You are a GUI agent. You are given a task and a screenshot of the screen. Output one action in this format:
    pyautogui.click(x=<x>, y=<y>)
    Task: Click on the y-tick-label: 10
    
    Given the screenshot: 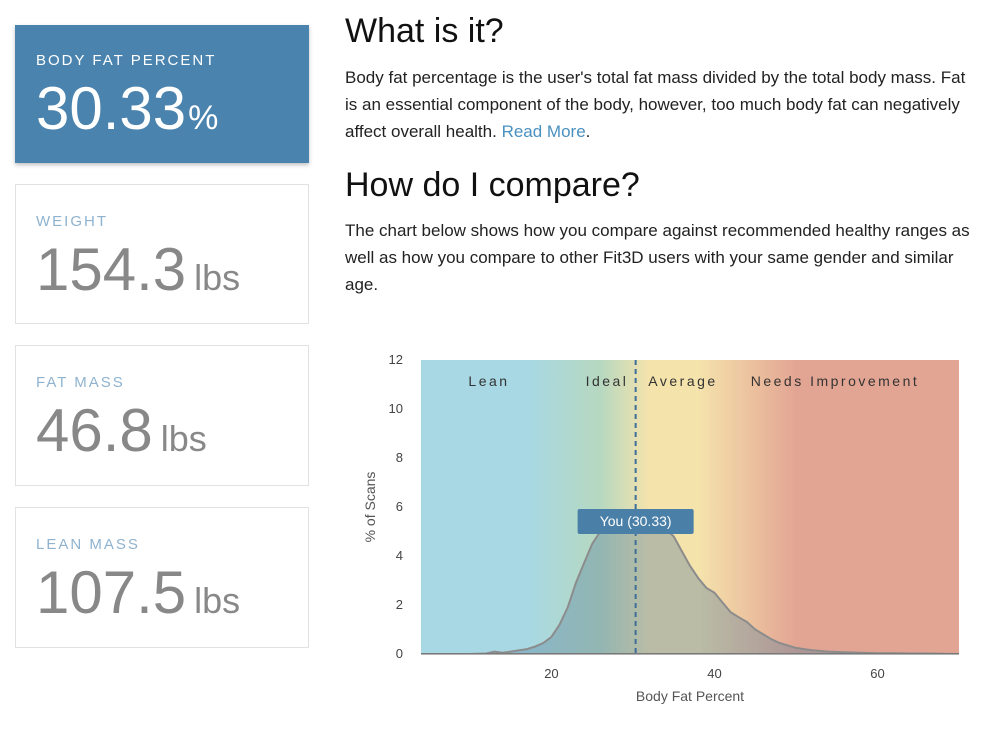 What is the action you would take?
    pyautogui.click(x=396, y=408)
    